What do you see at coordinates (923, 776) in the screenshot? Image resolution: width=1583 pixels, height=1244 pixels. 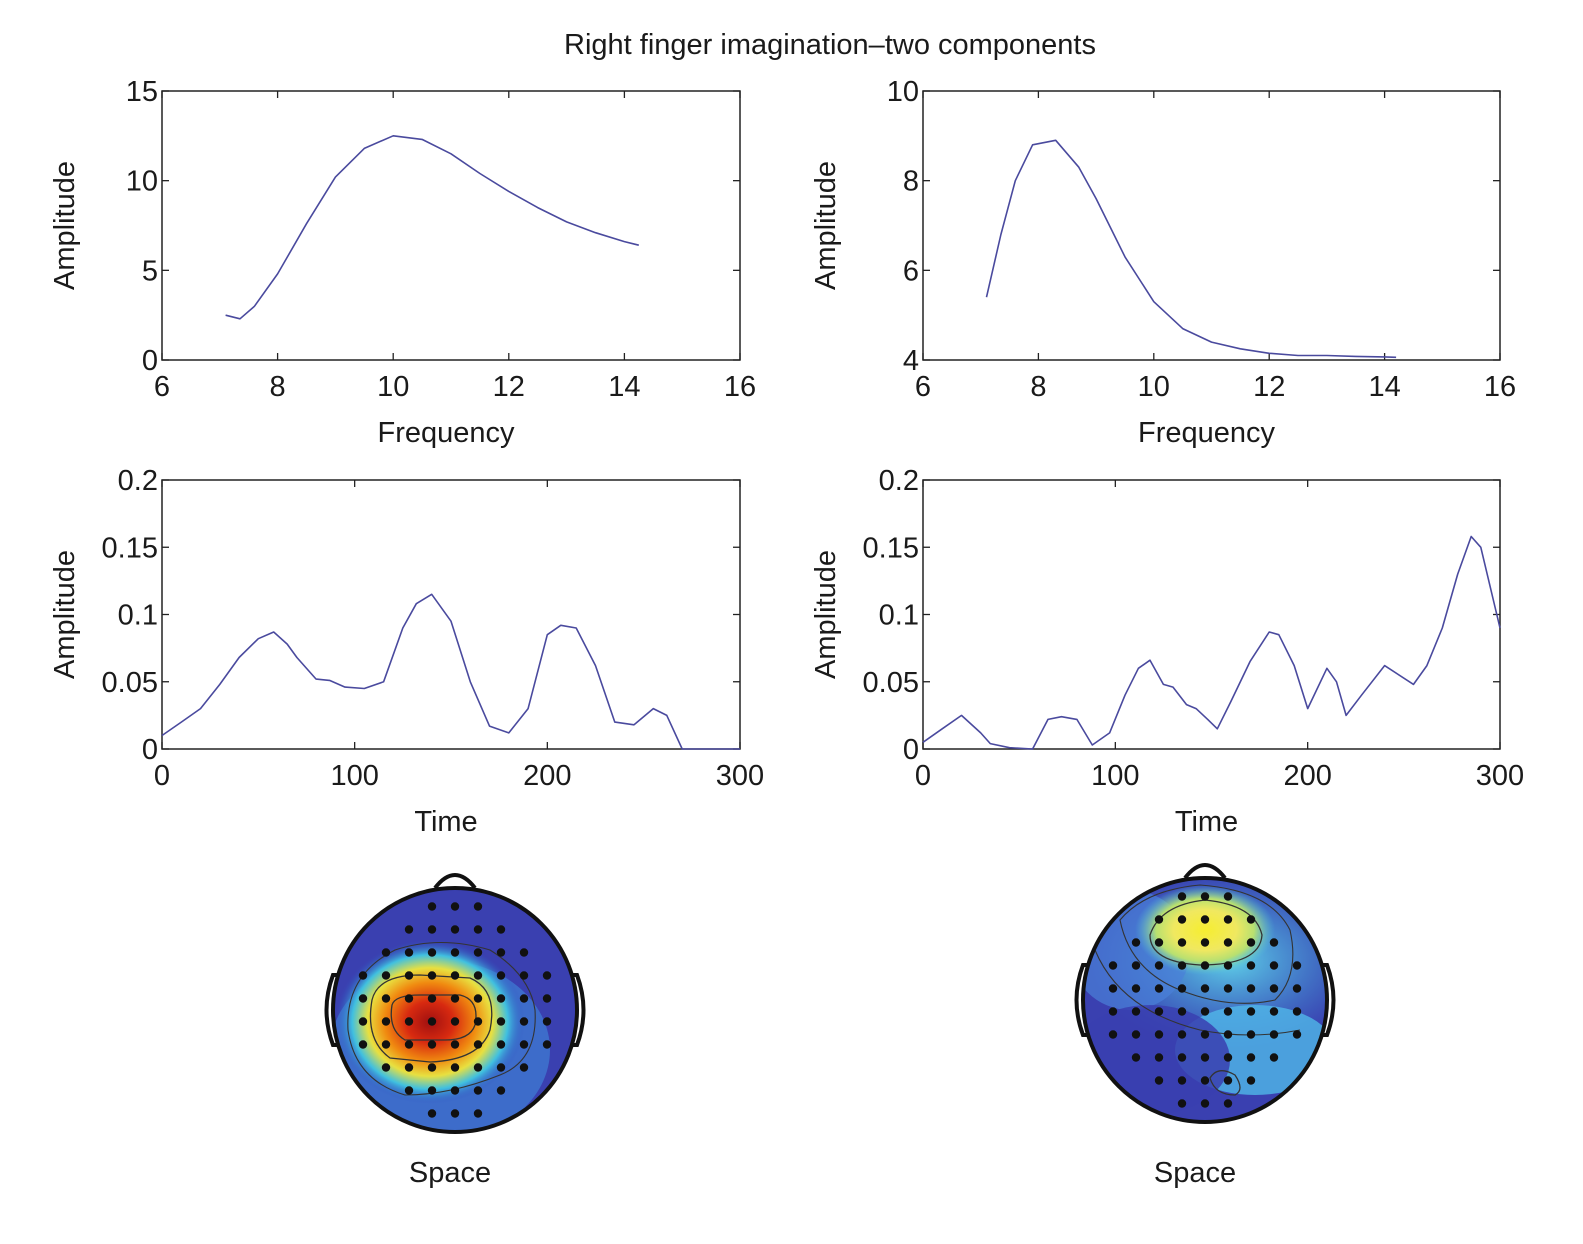 I see `x-tick-label: 0` at bounding box center [923, 776].